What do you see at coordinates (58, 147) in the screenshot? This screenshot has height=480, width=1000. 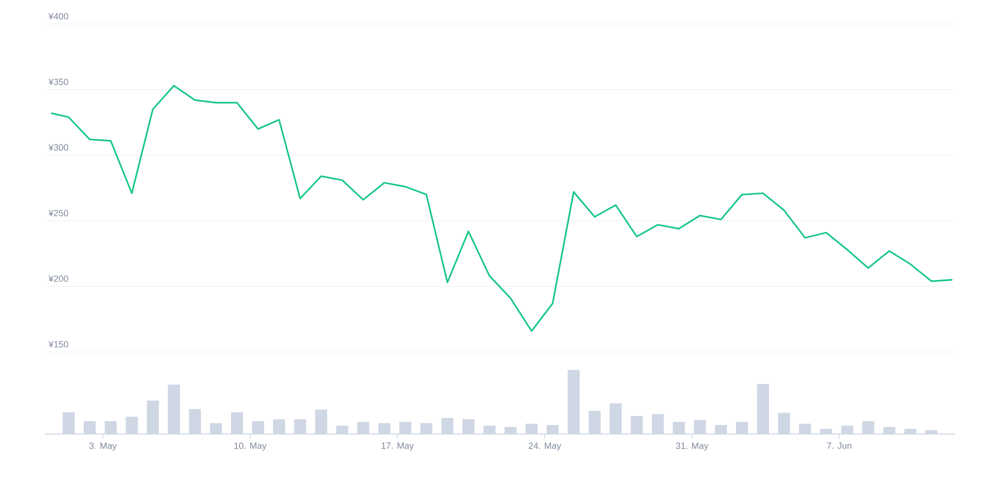 I see `y-tick-label: ¥300` at bounding box center [58, 147].